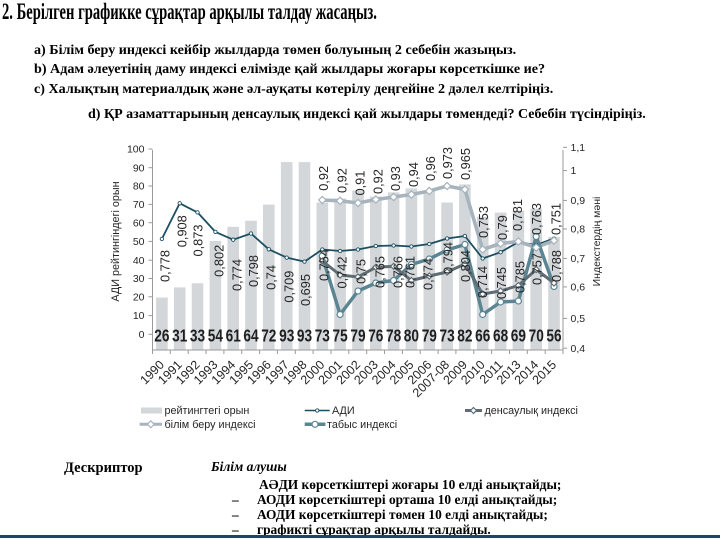  What do you see at coordinates (397, 272) in the screenshot?
I see `svg-text: 0,766` at bounding box center [397, 272].